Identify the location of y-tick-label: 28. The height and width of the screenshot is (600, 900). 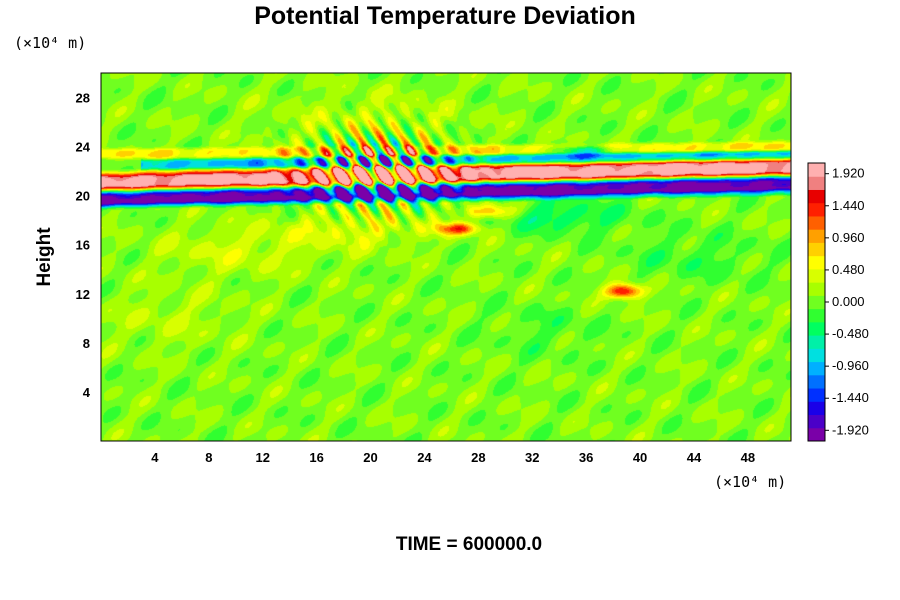
(83, 98).